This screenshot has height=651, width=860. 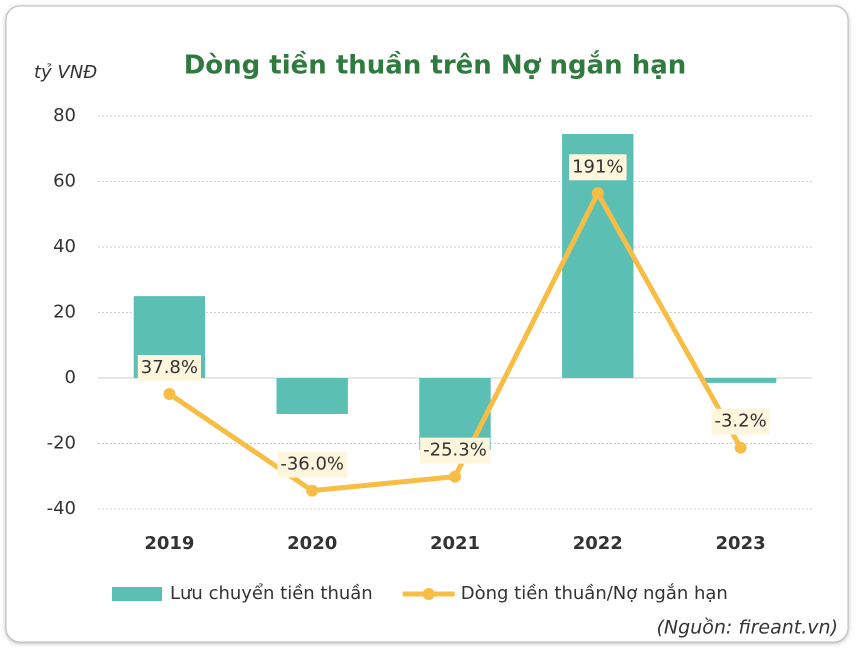 What do you see at coordinates (455, 543) in the screenshot?
I see `x-tick-label: 2021` at bounding box center [455, 543].